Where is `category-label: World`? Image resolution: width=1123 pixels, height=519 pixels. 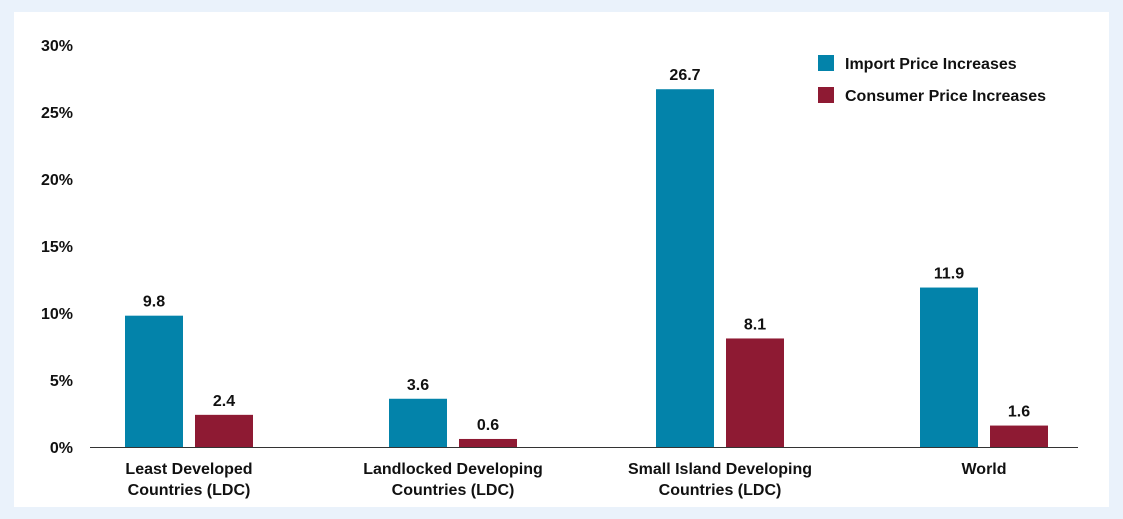 category-label: World is located at coordinates (983, 469).